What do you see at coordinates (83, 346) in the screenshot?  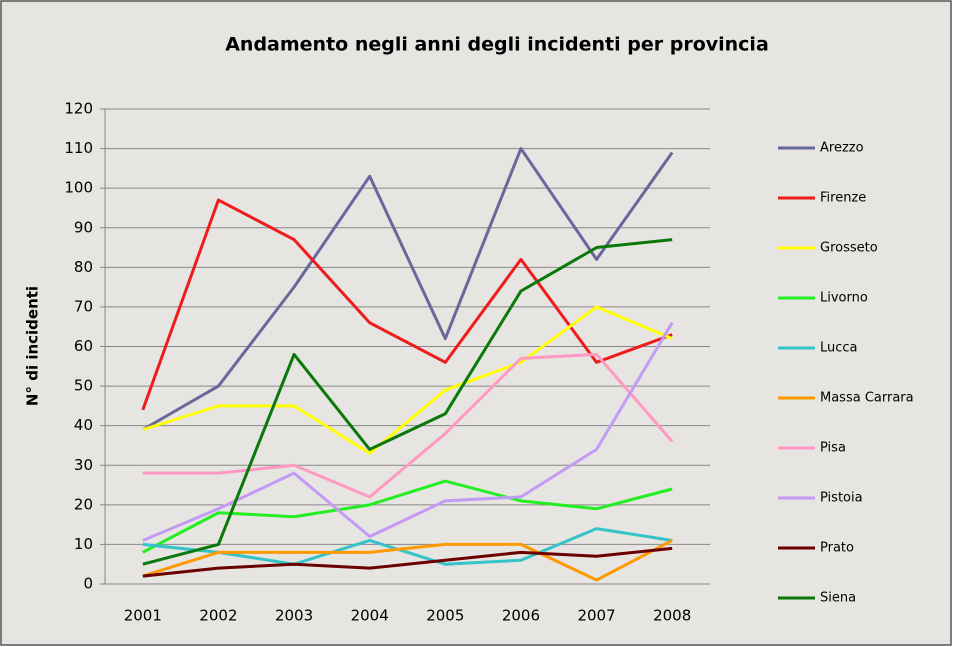 I see `y-tick-label: 60` at bounding box center [83, 346].